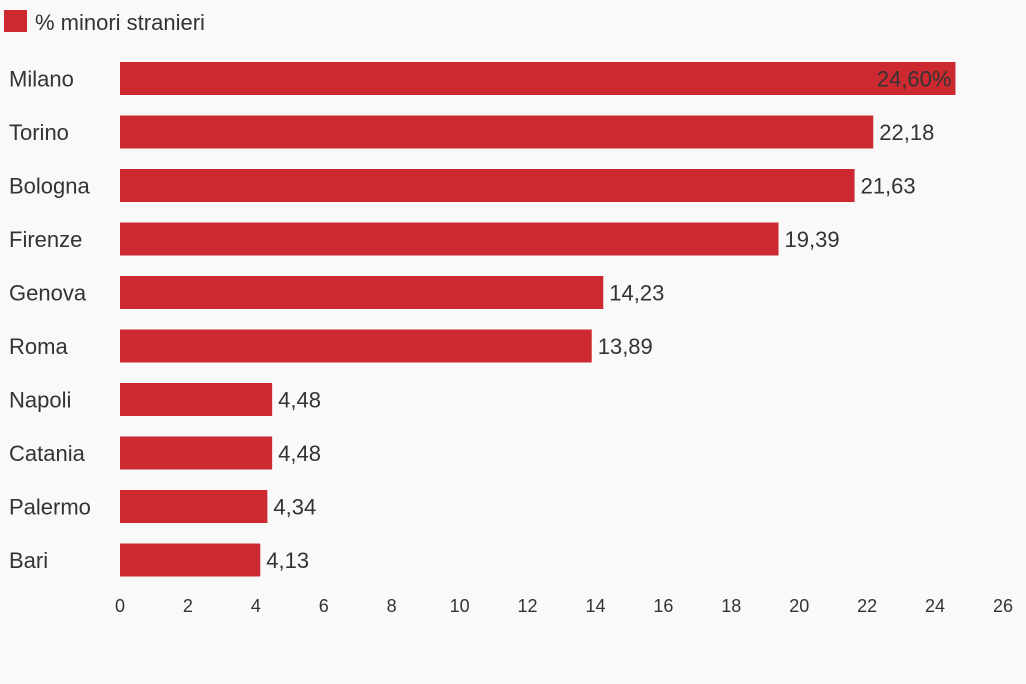 This screenshot has height=684, width=1026. I want to click on value-label-milano: 24,60%, so click(914, 79).